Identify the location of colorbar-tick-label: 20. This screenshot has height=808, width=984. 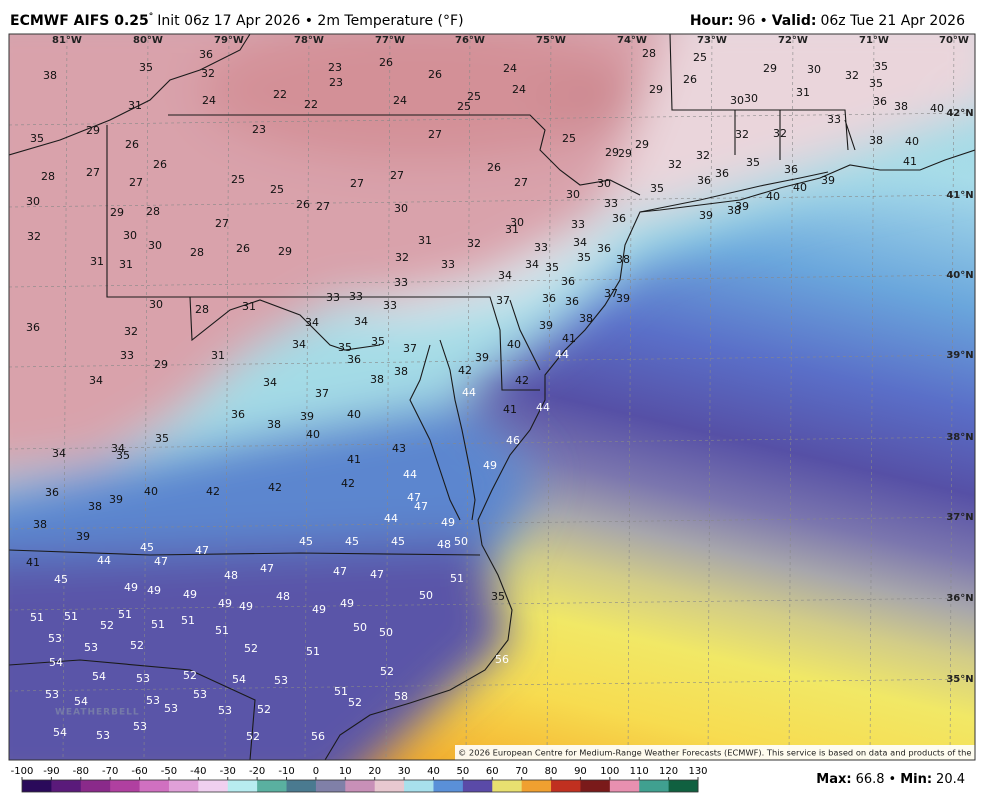
(374, 771).